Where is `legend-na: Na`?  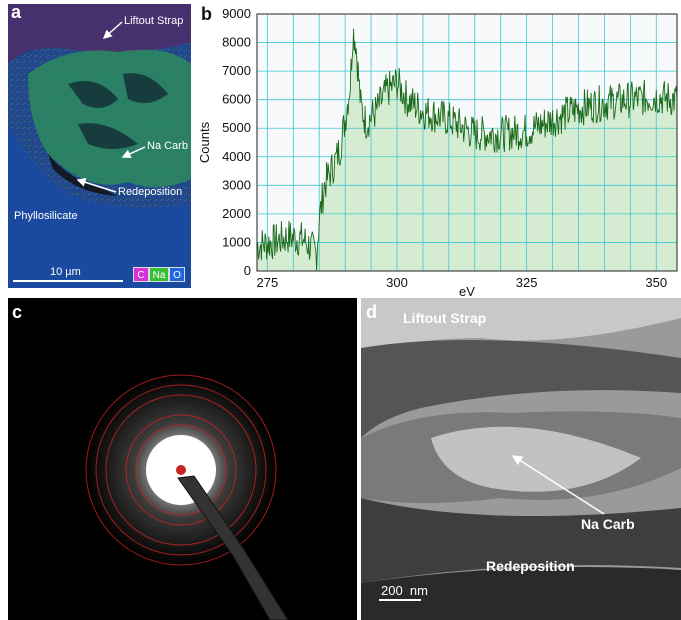 legend-na: Na is located at coordinates (159, 274).